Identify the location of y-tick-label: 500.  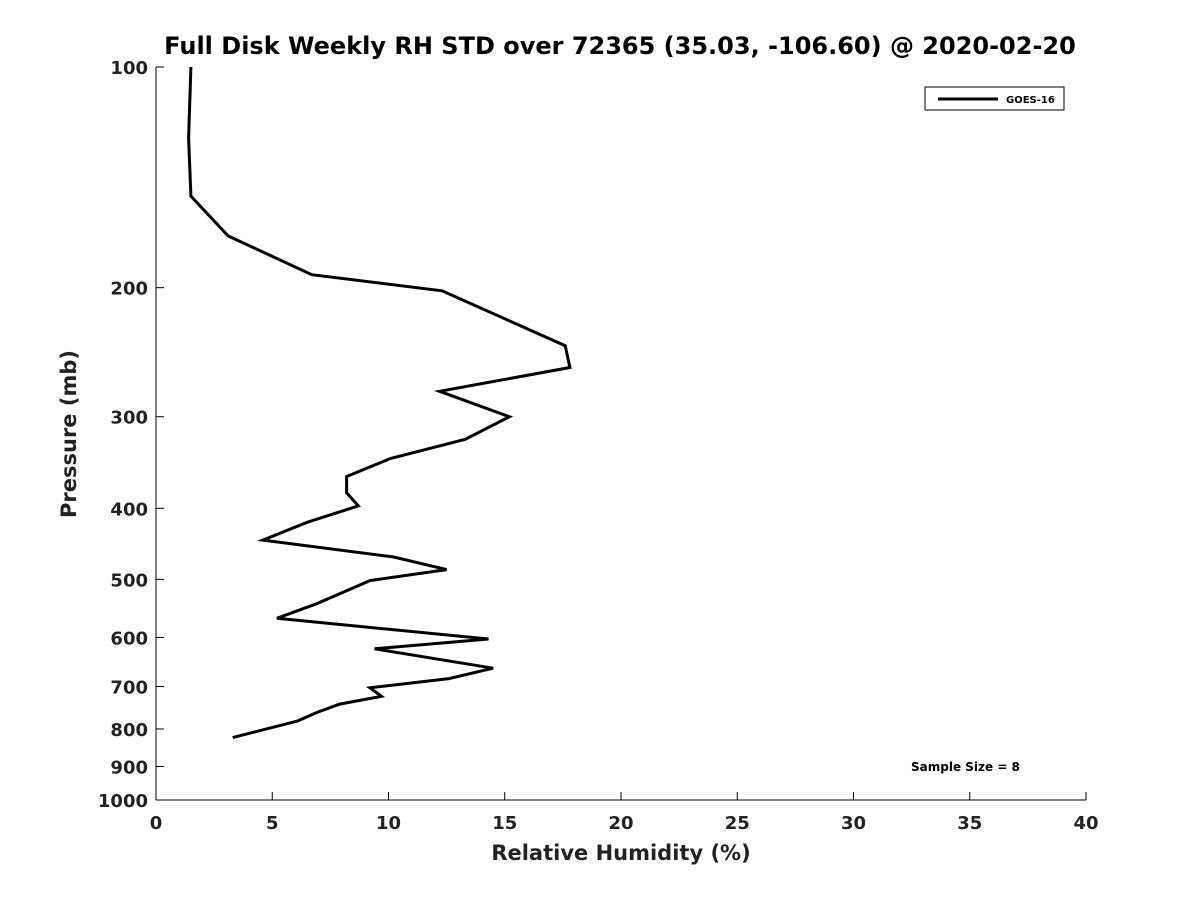
(129, 580).